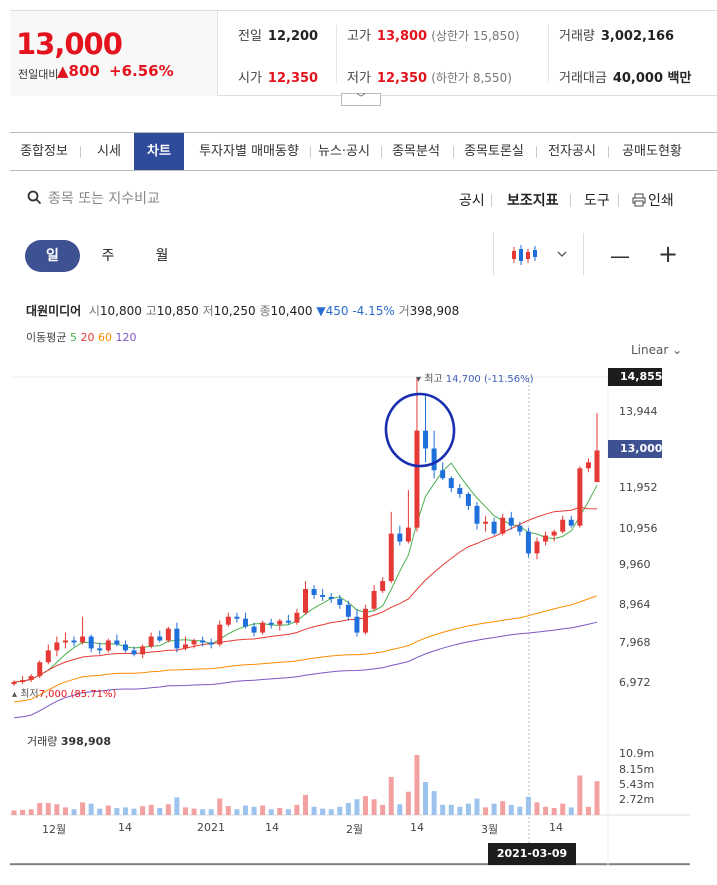 This screenshot has width=717, height=885. What do you see at coordinates (472, 201) in the screenshot?
I see `disclosure-button: 공시` at bounding box center [472, 201].